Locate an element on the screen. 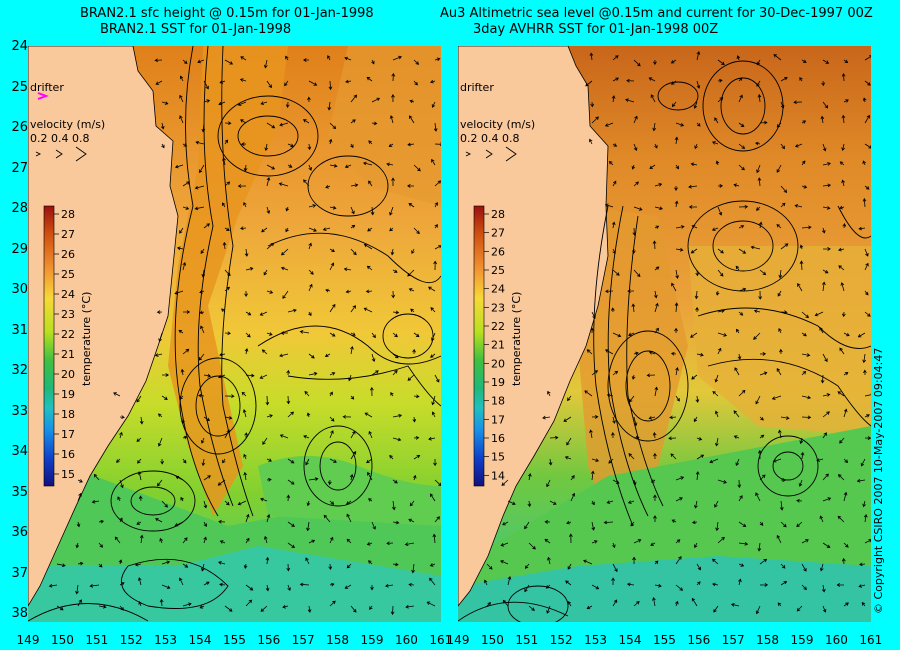 This screenshot has width=900, height=650. latitude-label: 27 is located at coordinates (19, 168).